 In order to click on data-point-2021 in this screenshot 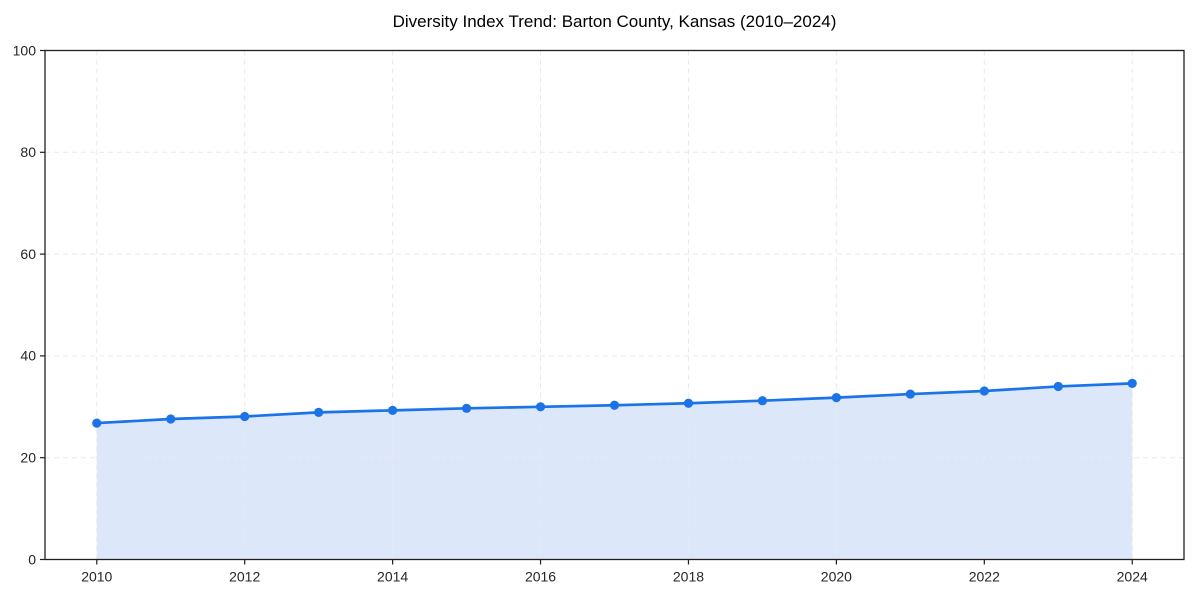, I will do `click(910, 394)`.